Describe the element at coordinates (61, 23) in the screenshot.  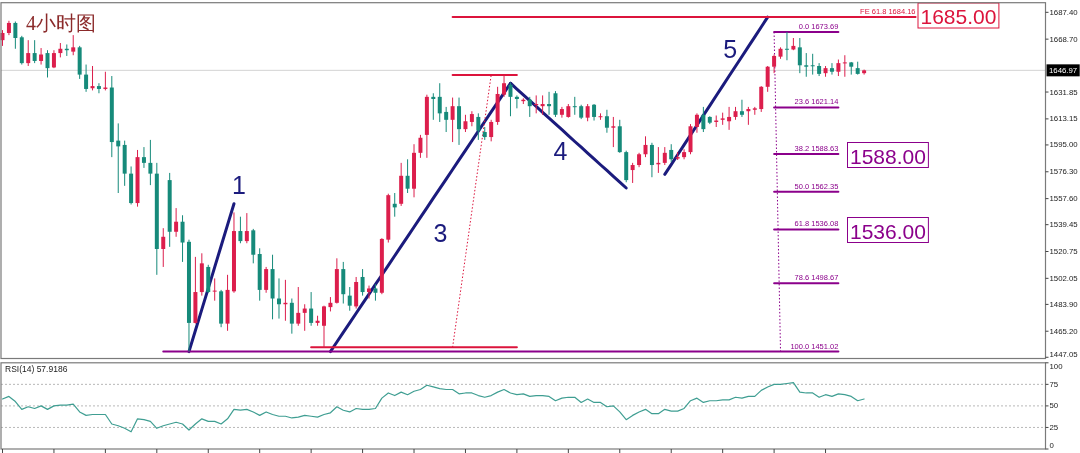
I see `text: 4小时图` at that location.